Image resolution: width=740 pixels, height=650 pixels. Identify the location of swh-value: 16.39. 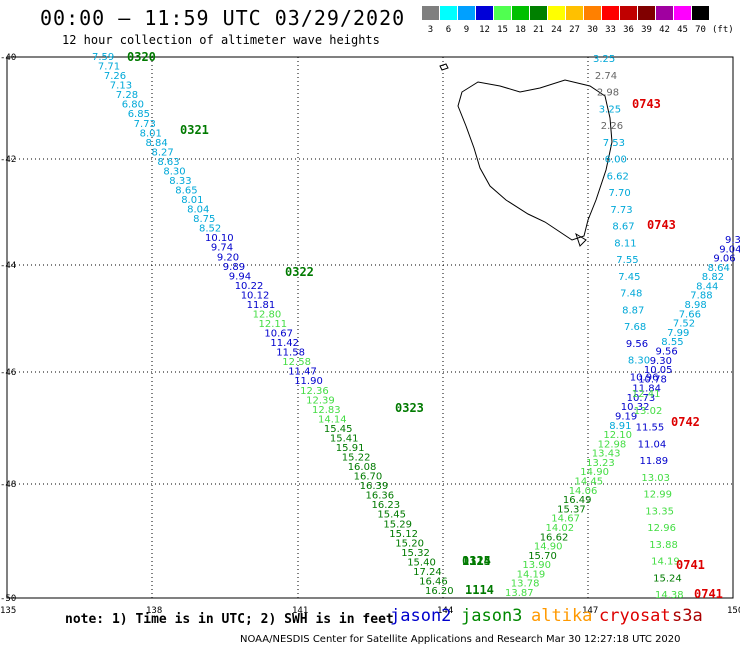
(374, 486).